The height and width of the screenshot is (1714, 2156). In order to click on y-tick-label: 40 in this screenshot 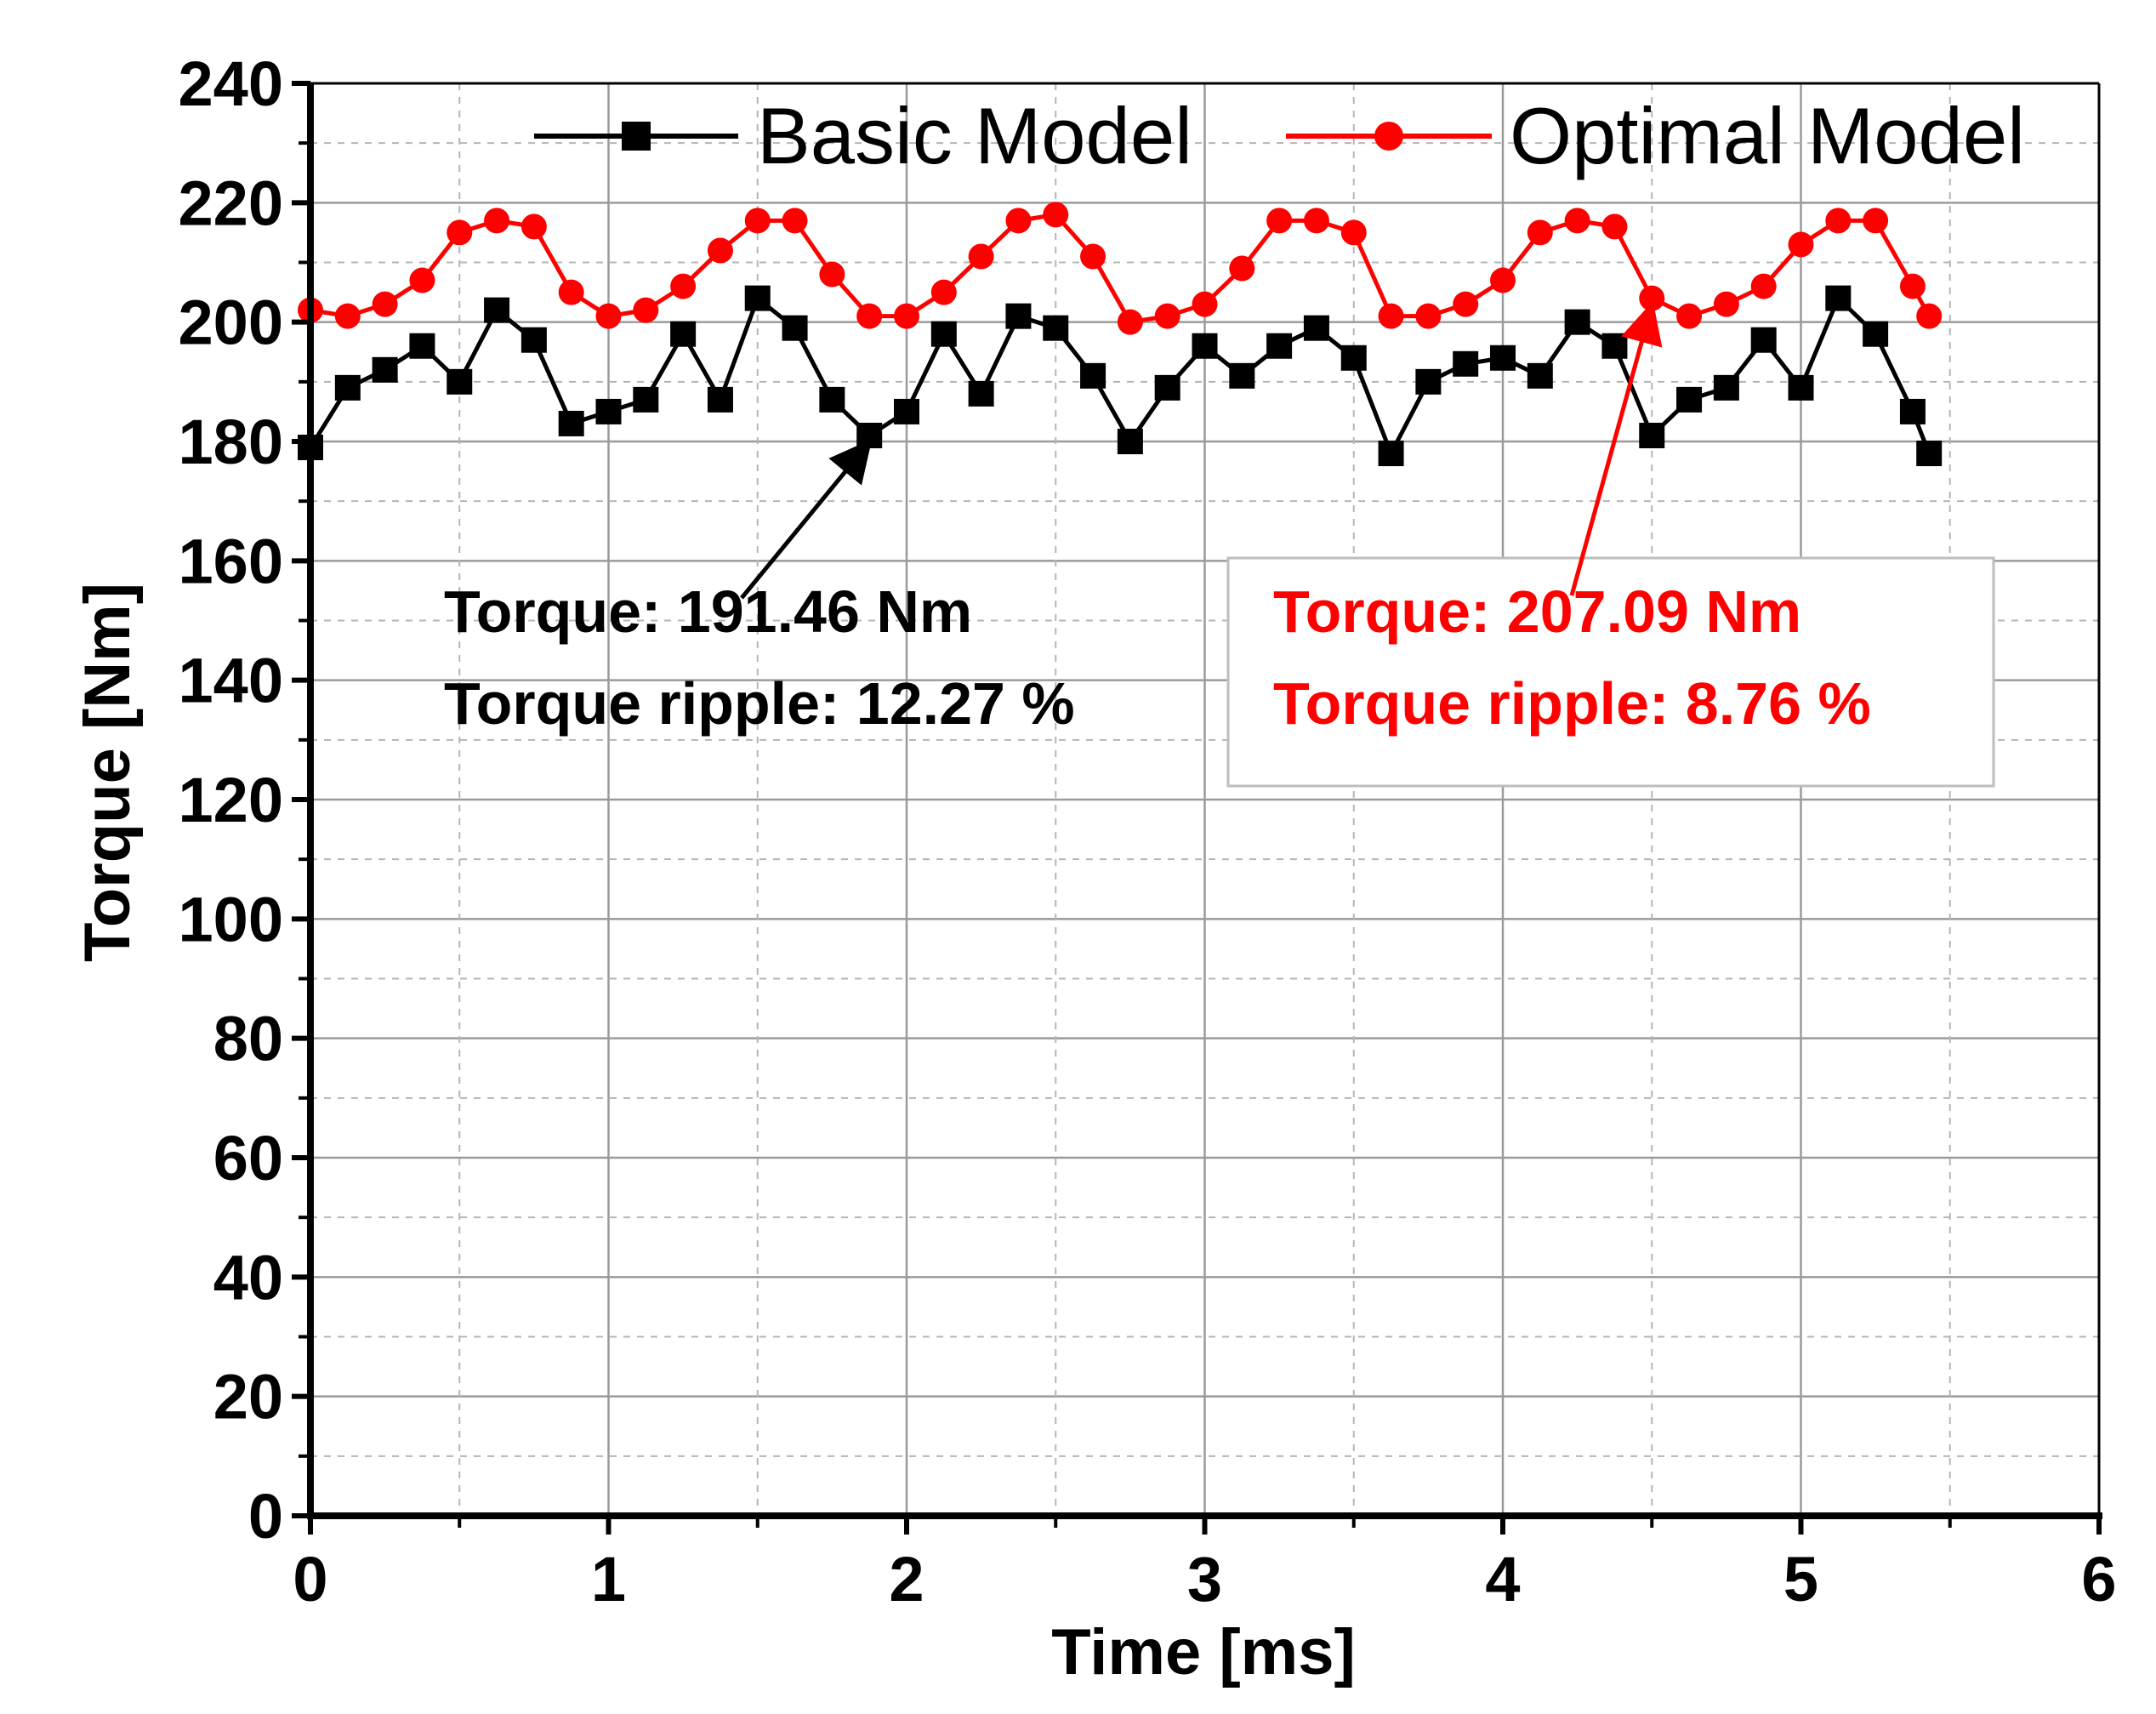, I will do `click(248, 1278)`.